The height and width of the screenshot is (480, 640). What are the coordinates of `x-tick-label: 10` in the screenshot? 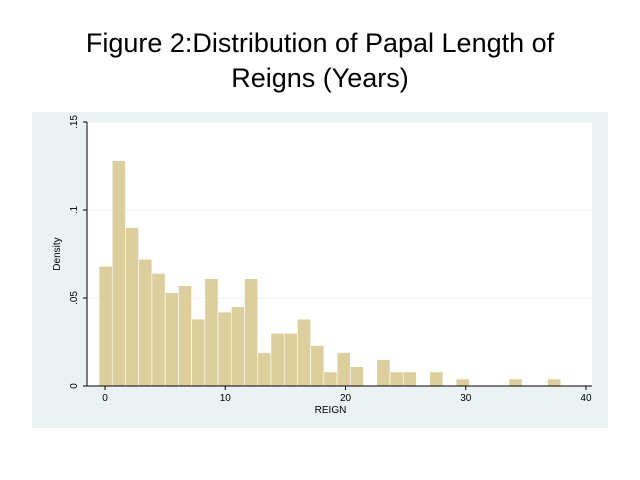 It's located at (226, 398).